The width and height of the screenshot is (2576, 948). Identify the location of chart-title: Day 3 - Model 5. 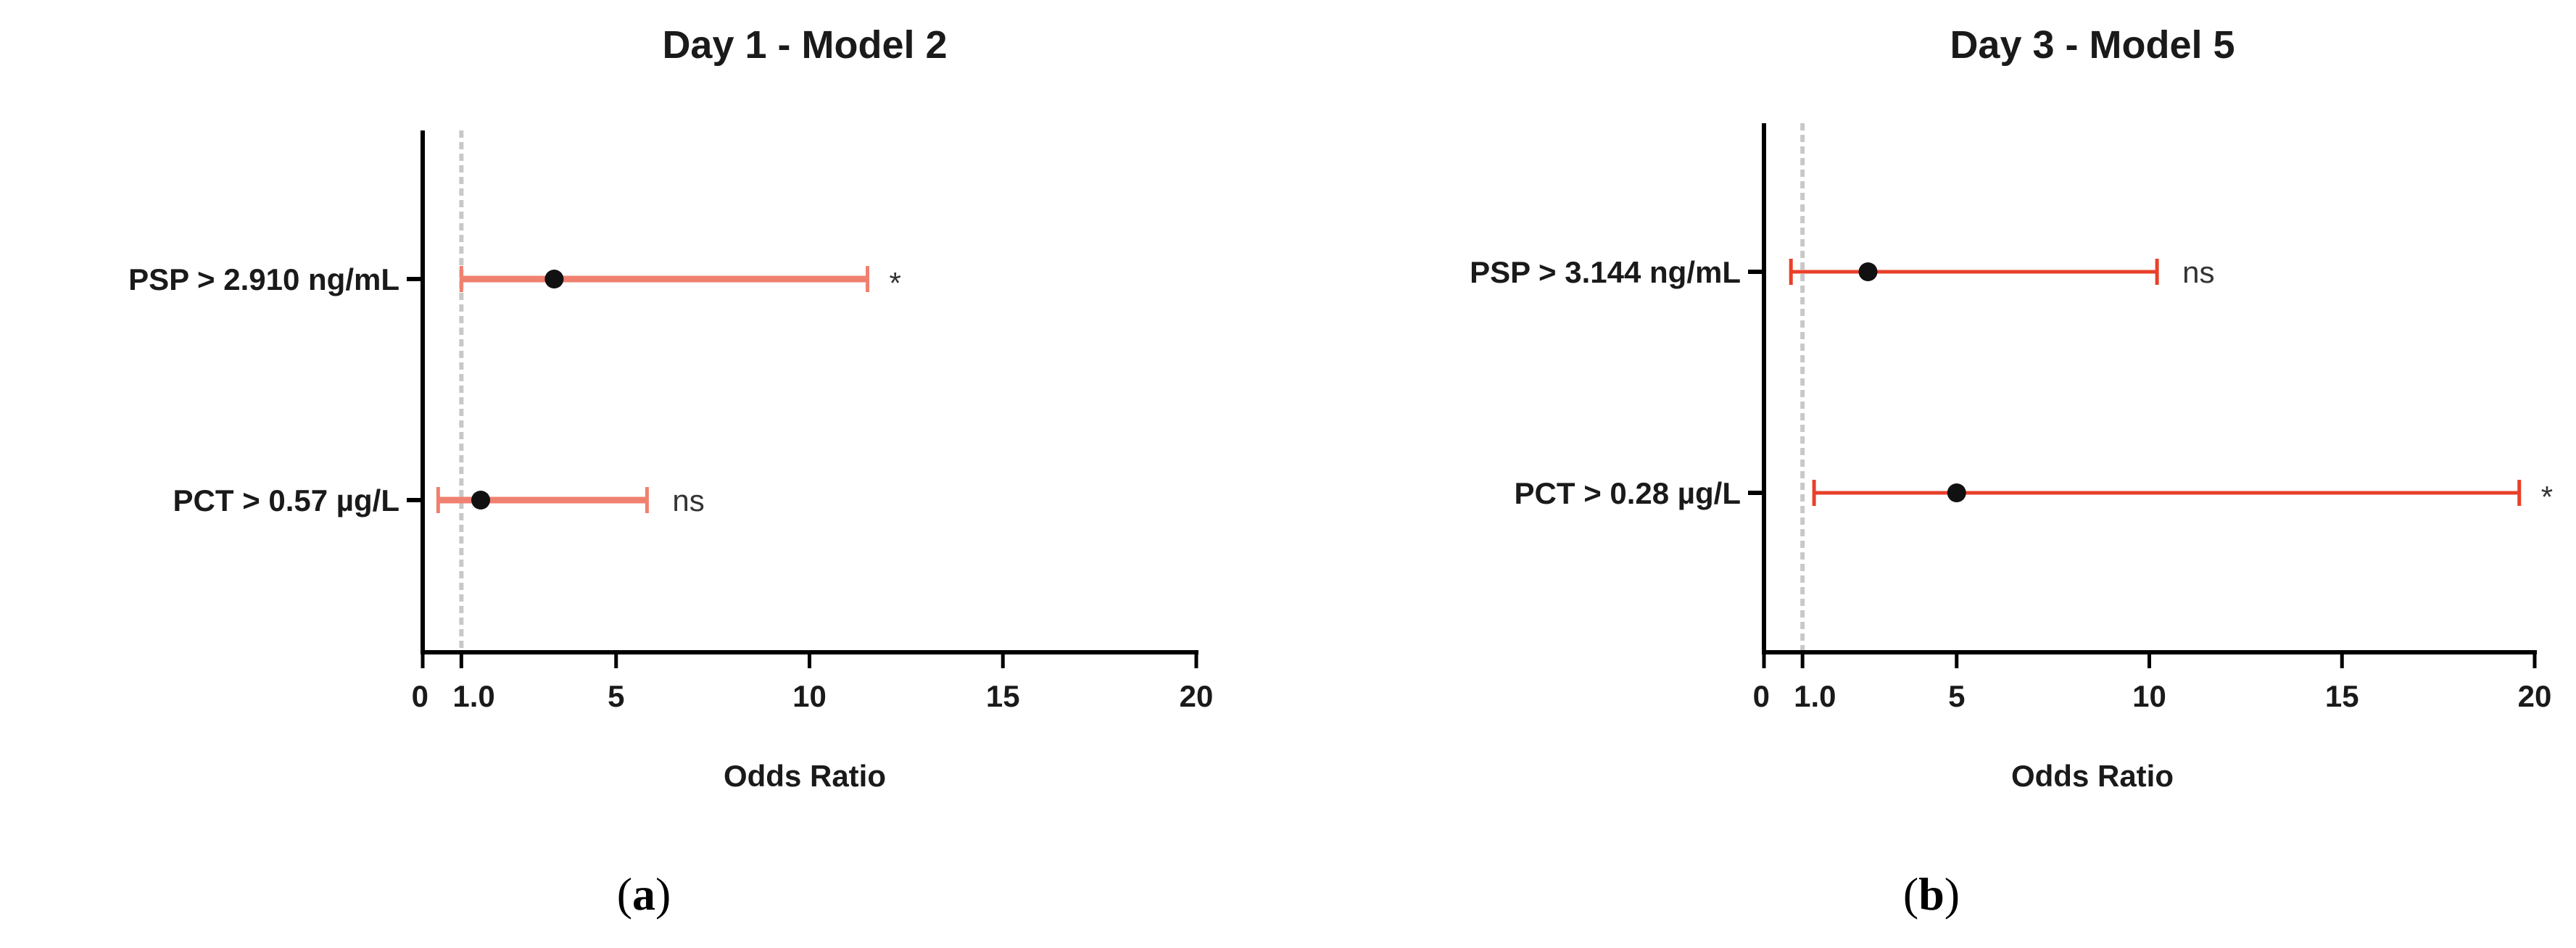
(2093, 45).